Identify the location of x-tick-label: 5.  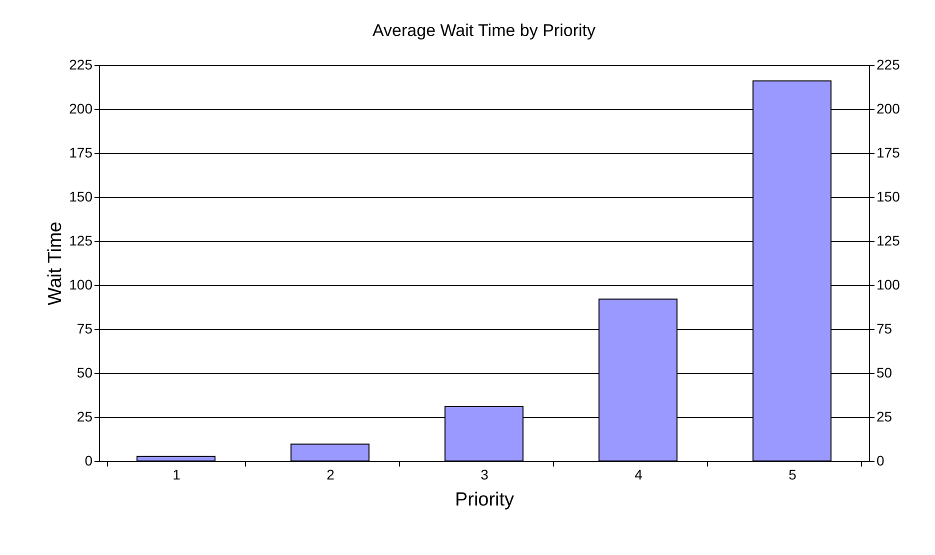
(792, 474).